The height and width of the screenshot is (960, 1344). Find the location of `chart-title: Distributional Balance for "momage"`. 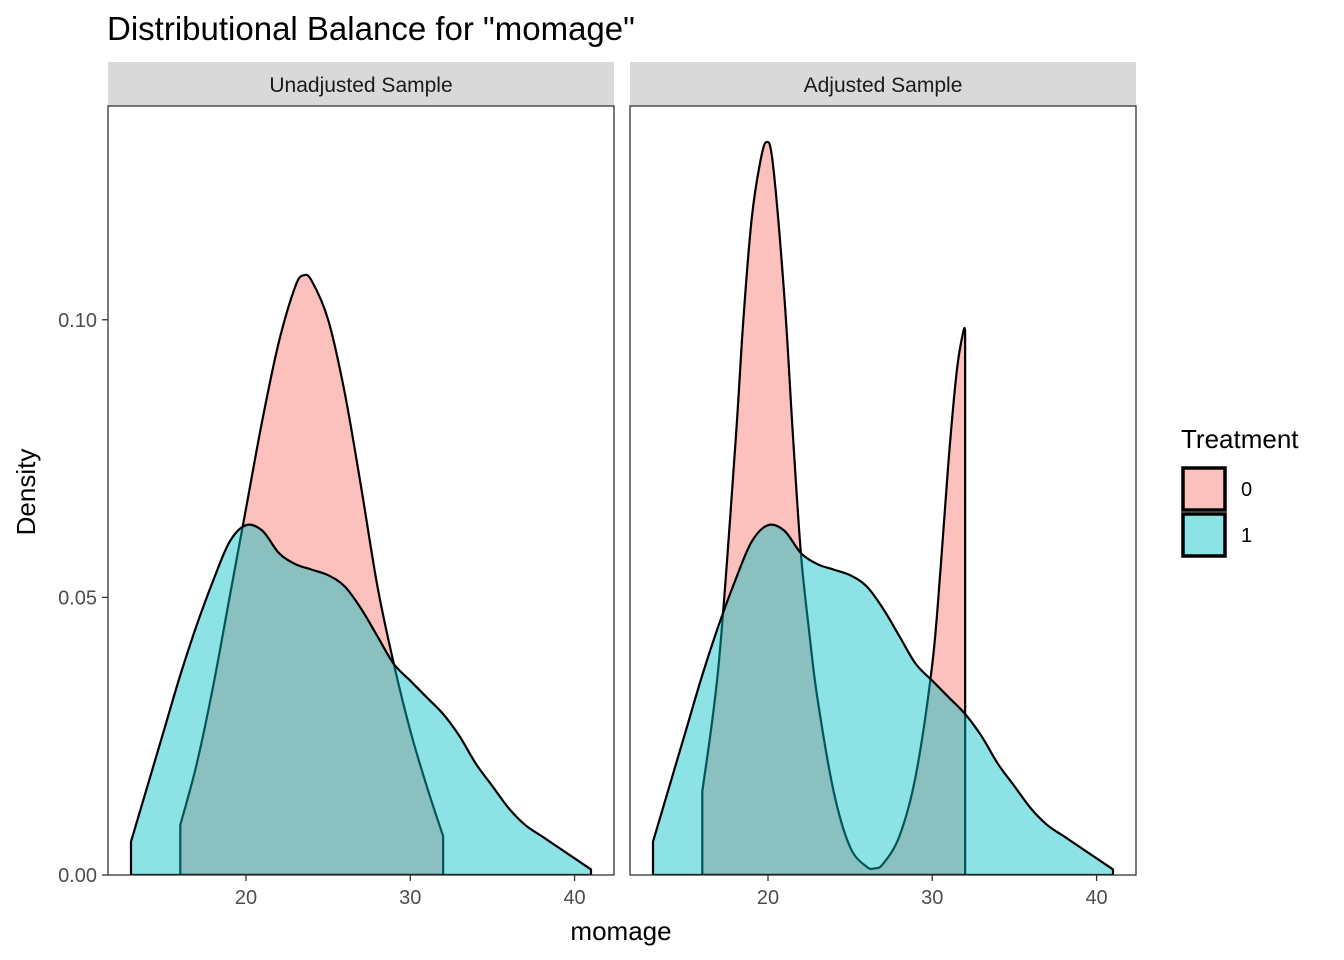

chart-title: Distributional Balance for "momage" is located at coordinates (371, 28).